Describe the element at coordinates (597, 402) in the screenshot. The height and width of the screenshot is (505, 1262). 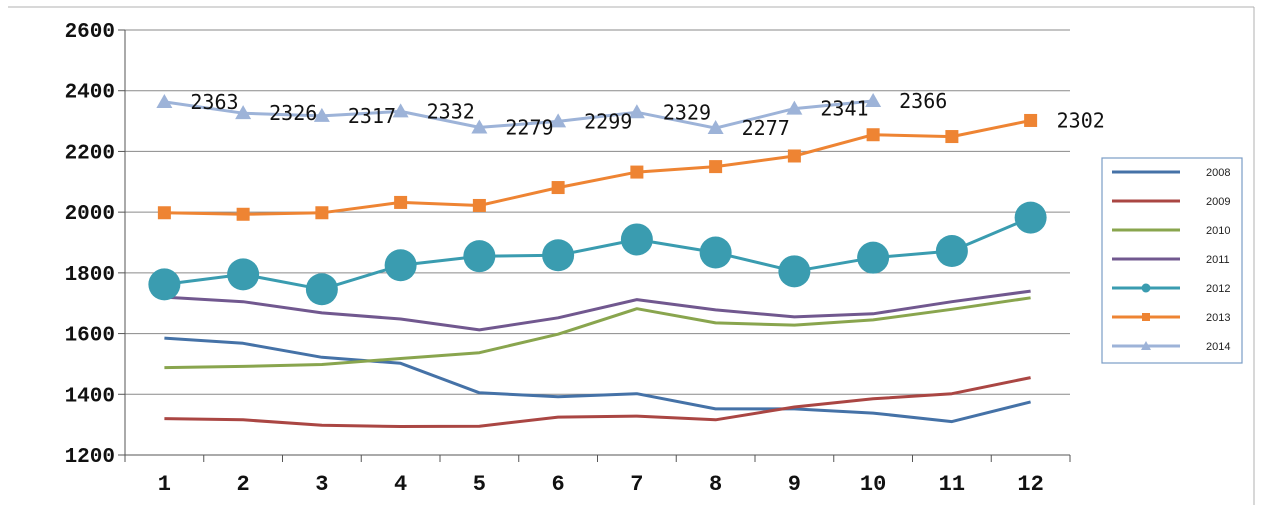
I see `series-line-2009` at that location.